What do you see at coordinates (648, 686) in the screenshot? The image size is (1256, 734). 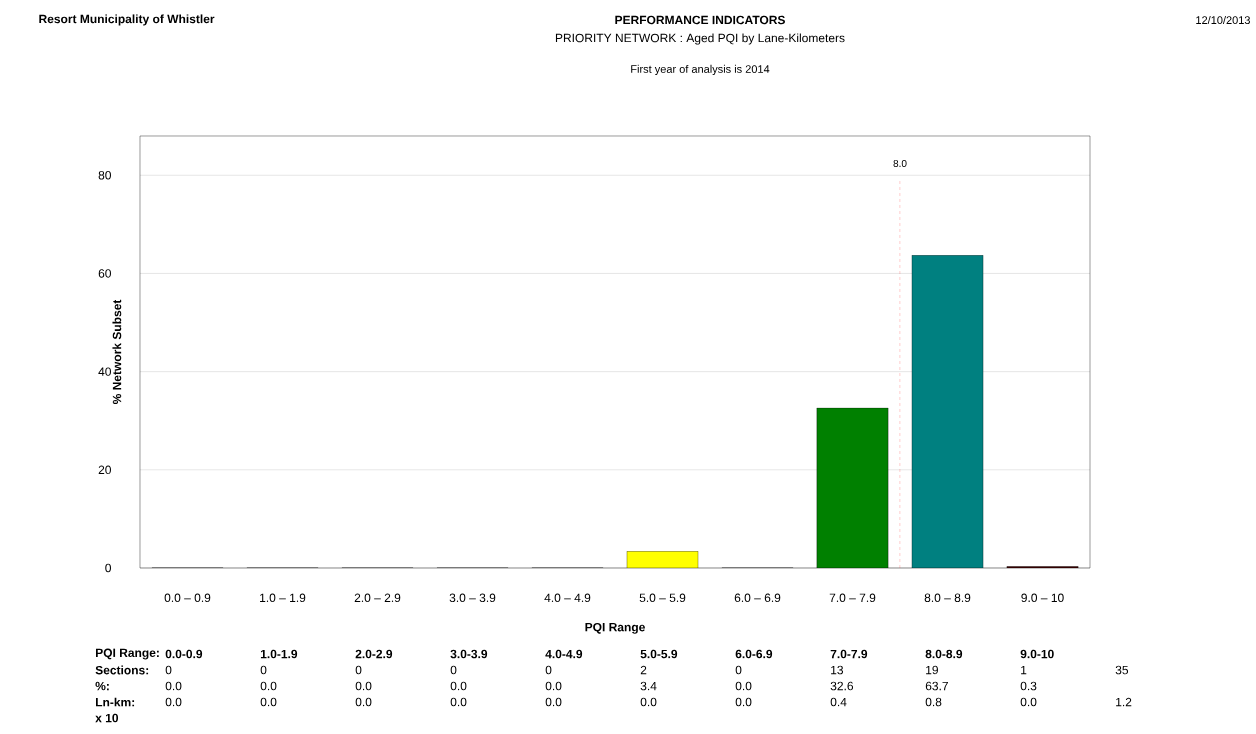 I see `data-label: 3.4` at bounding box center [648, 686].